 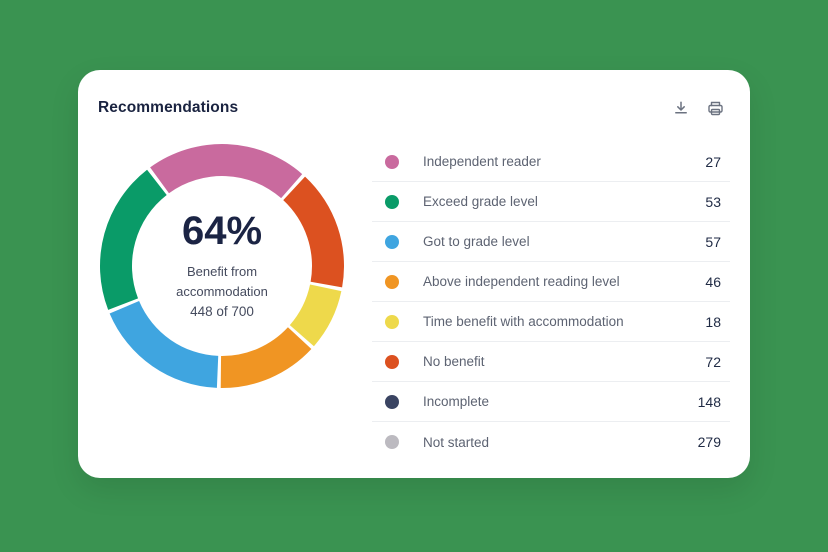 What do you see at coordinates (713, 201) in the screenshot?
I see `legend-value: 53` at bounding box center [713, 201].